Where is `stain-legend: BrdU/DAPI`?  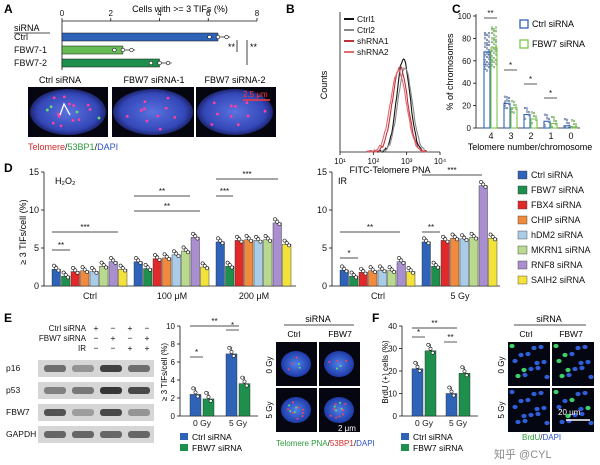
stain-legend: BrdU/DAPI is located at coordinates (541, 437).